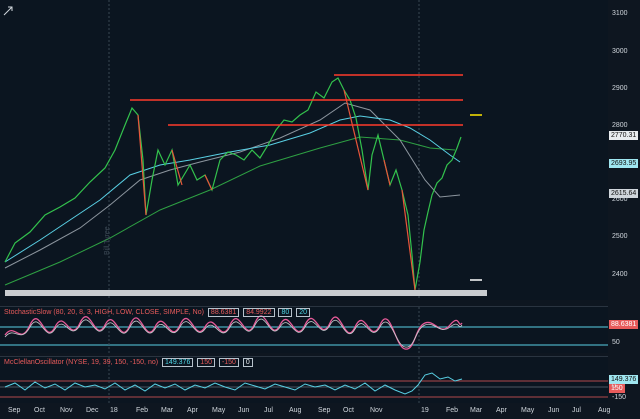  I want to click on stochastic-svg, so click(304, 330).